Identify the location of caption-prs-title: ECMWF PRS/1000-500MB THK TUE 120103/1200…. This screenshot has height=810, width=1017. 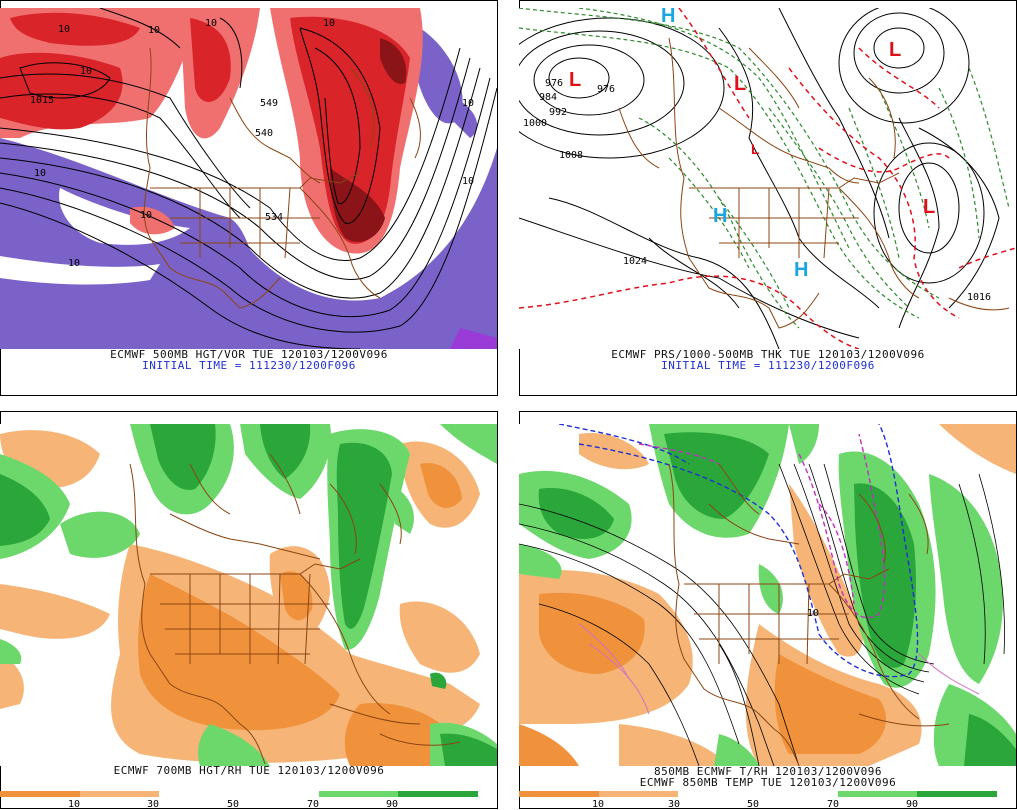
(768, 354).